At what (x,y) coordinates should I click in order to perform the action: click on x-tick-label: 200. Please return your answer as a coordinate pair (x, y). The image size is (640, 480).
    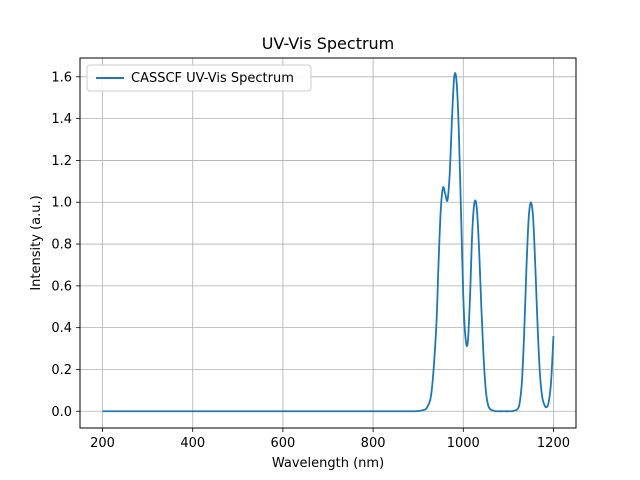
    Looking at the image, I should click on (102, 443).